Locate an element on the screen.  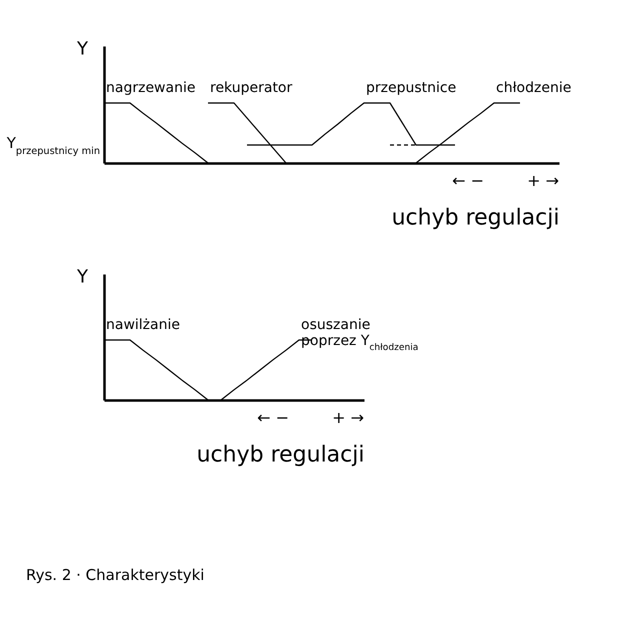
text: Y$_{przepustnicy min}$ is located at coordinates (53, 145).